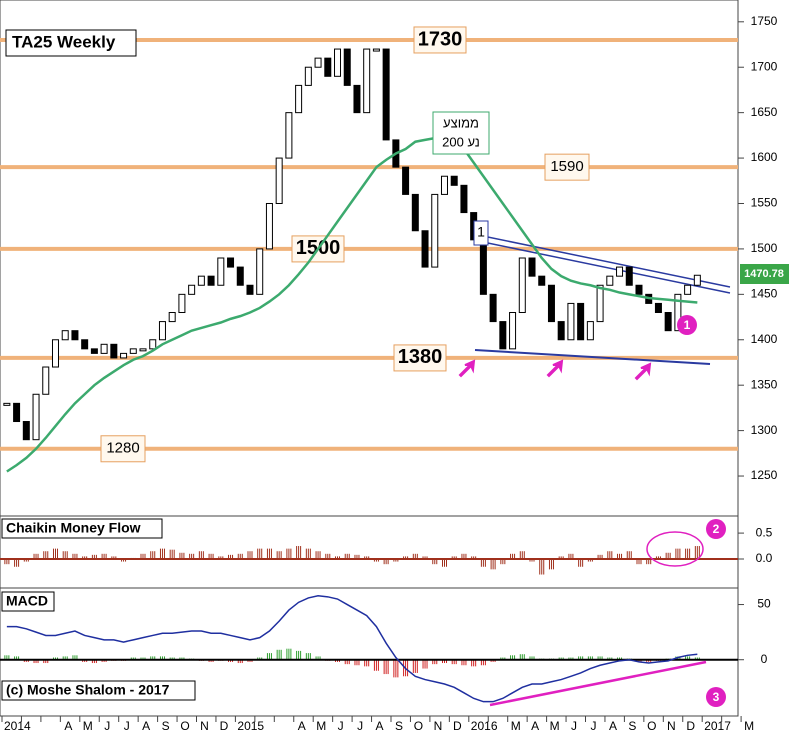 Image resolution: width=789 pixels, height=737 pixels. I want to click on last-price-box, so click(764, 274).